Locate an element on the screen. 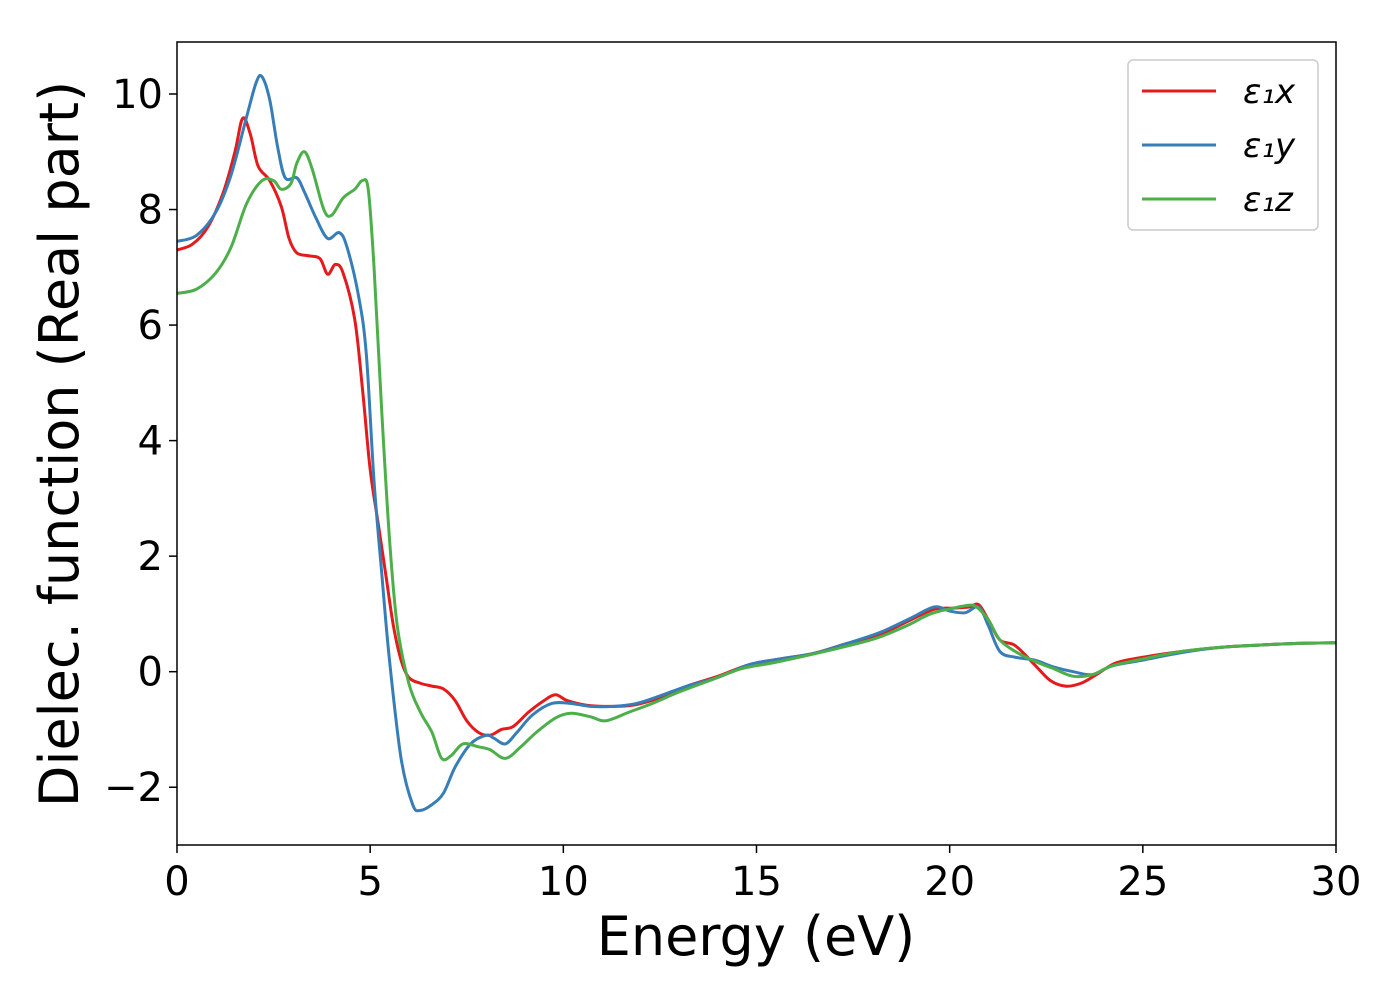 This screenshot has width=1400, height=1000. x-axis-label: Energy (eV) is located at coordinates (756, 936).